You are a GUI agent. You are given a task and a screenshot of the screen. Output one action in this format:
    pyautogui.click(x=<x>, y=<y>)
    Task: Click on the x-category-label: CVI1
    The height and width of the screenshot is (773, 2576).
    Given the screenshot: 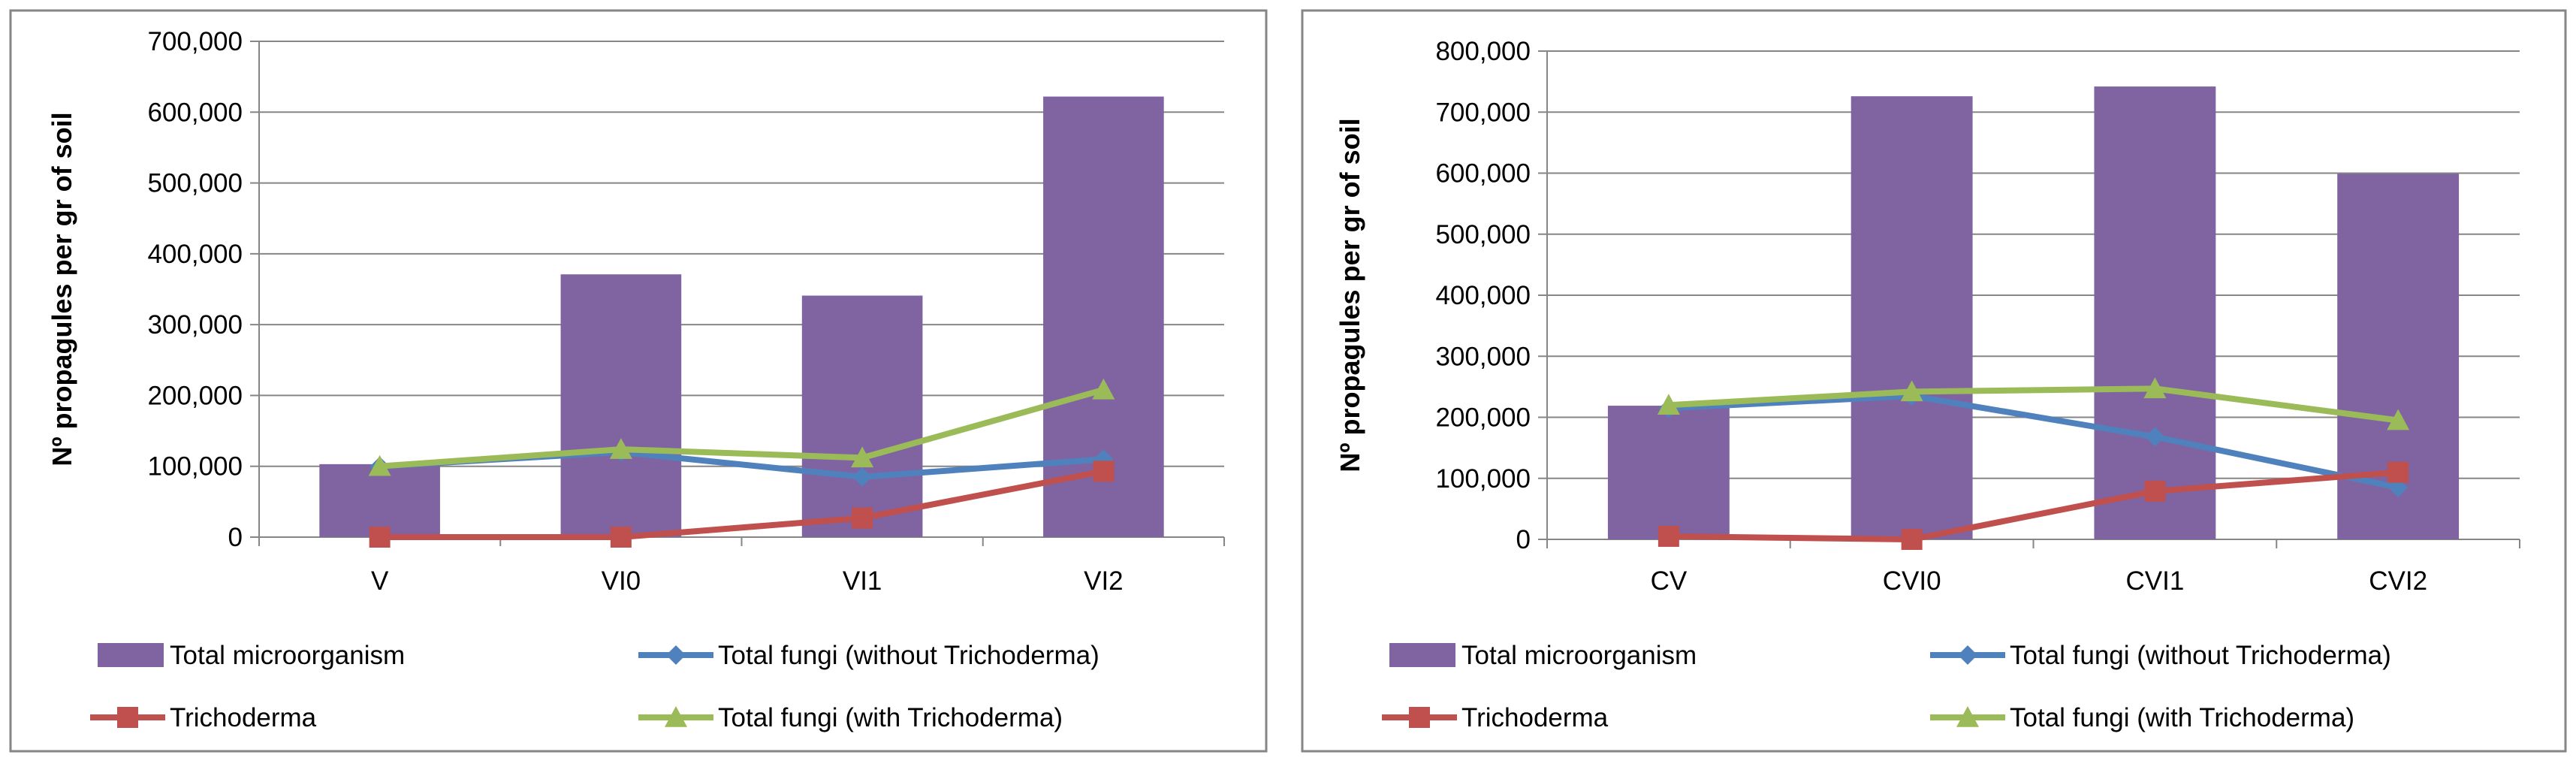 What is the action you would take?
    pyautogui.click(x=2154, y=581)
    